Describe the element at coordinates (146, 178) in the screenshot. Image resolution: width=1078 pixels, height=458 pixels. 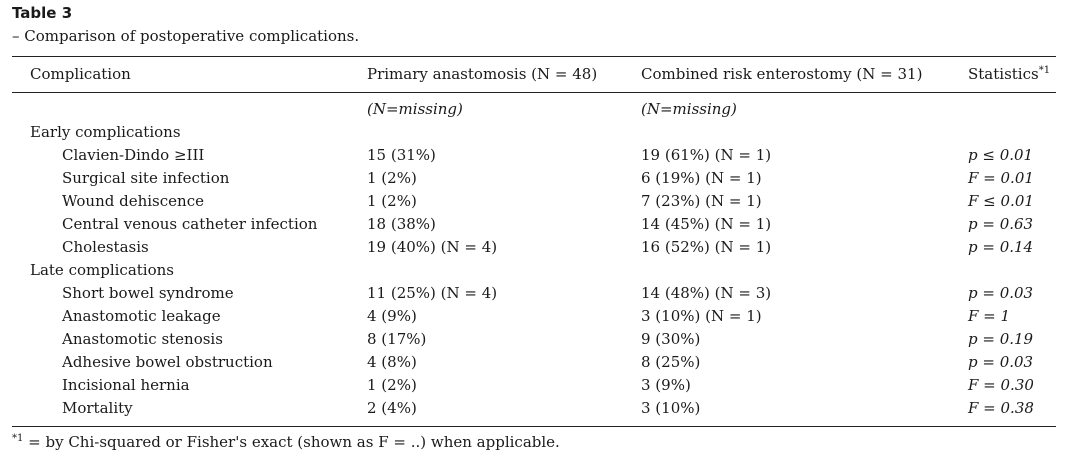
I see `complication-name: Surgical site infection` at that location.